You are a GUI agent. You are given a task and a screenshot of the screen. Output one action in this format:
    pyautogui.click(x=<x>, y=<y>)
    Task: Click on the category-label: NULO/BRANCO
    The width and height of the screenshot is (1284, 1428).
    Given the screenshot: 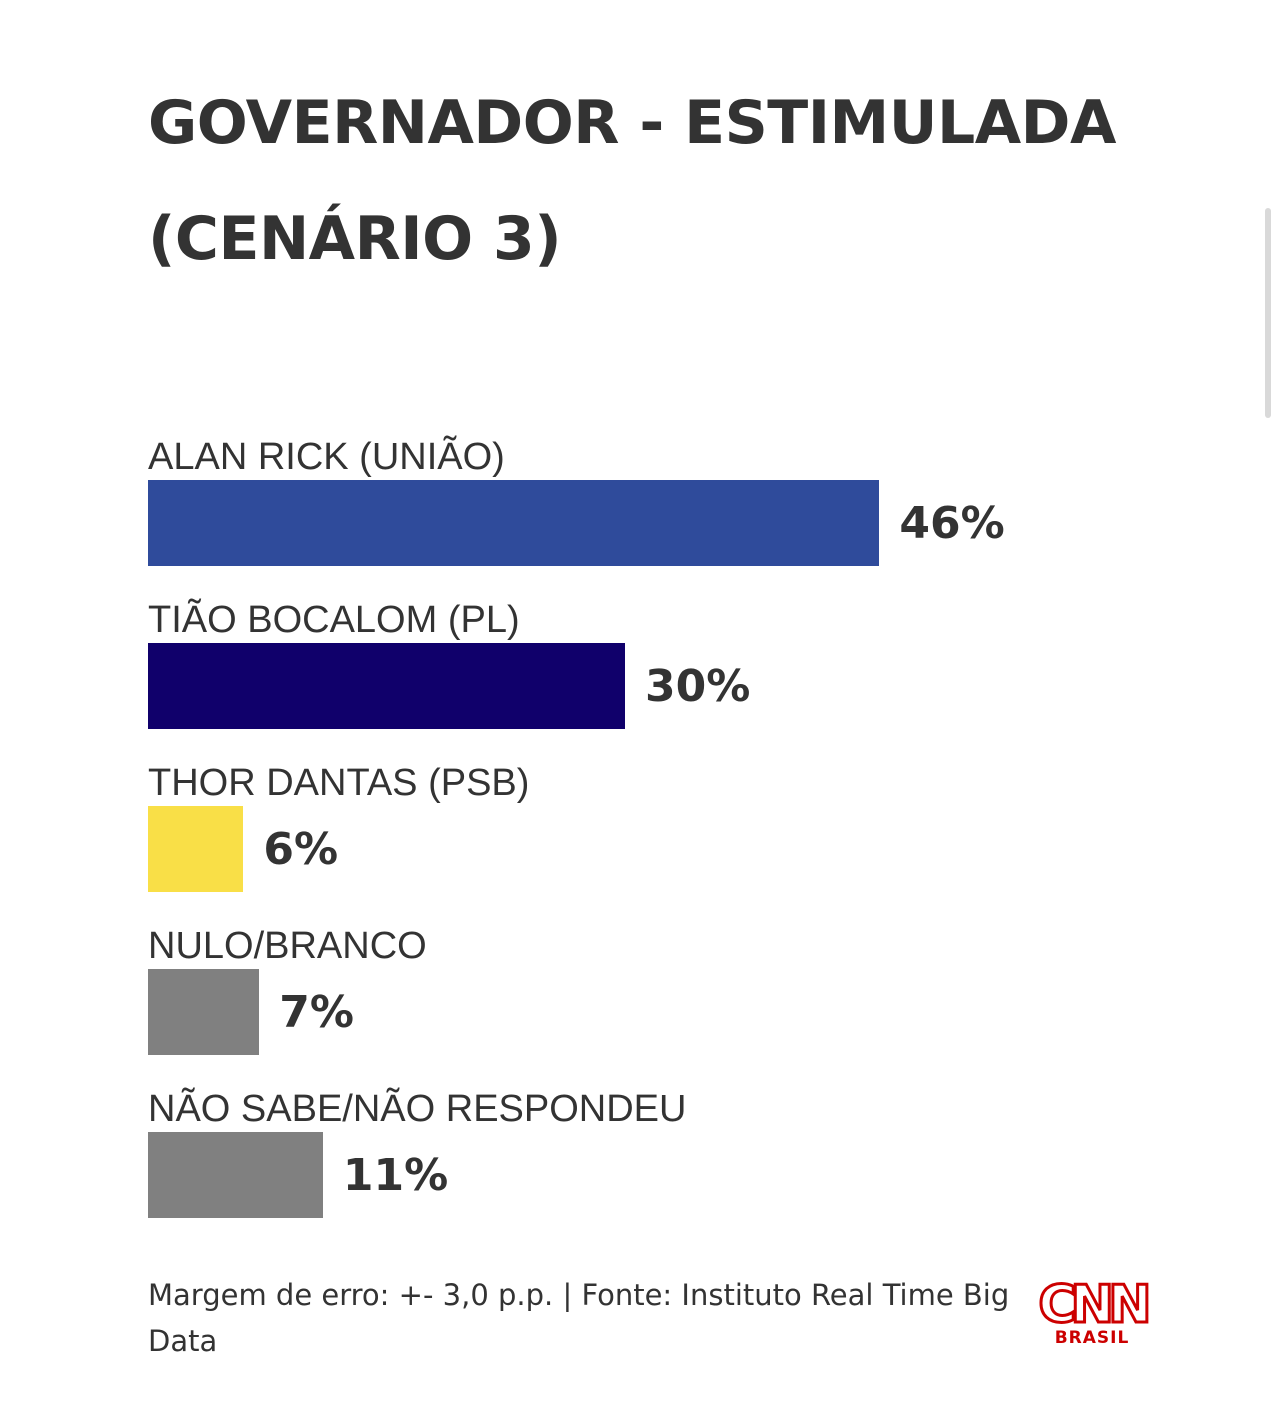 What is the action you would take?
    pyautogui.click(x=287, y=946)
    